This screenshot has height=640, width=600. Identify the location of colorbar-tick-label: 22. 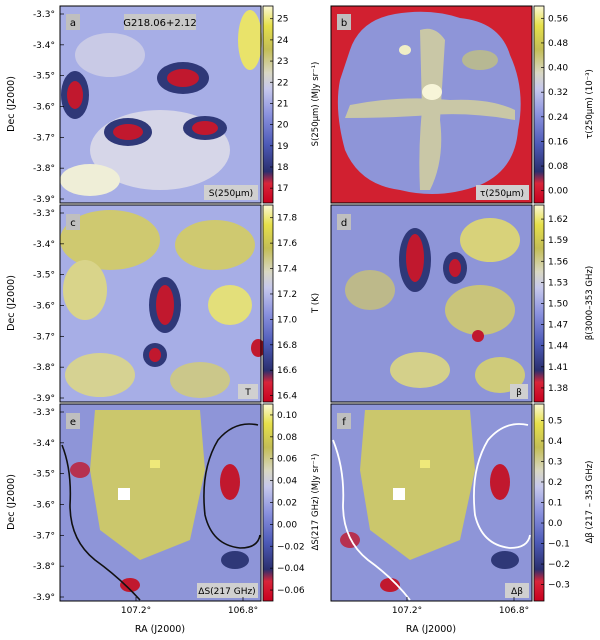
(282, 83).